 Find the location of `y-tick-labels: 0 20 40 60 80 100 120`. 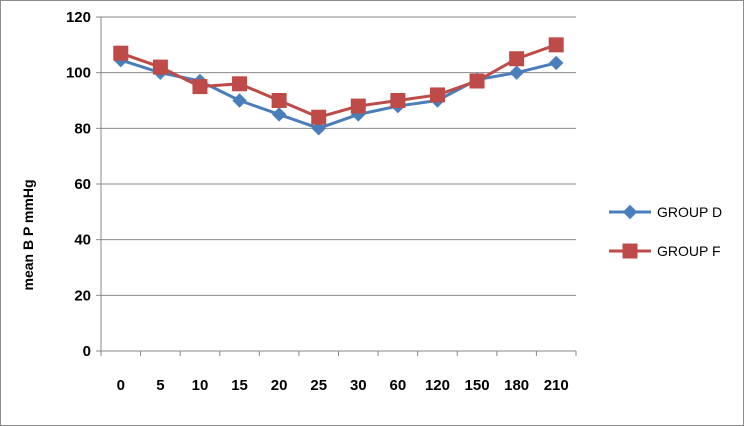

y-tick-labels: 0 20 40 60 80 100 120 is located at coordinates (78, 184).